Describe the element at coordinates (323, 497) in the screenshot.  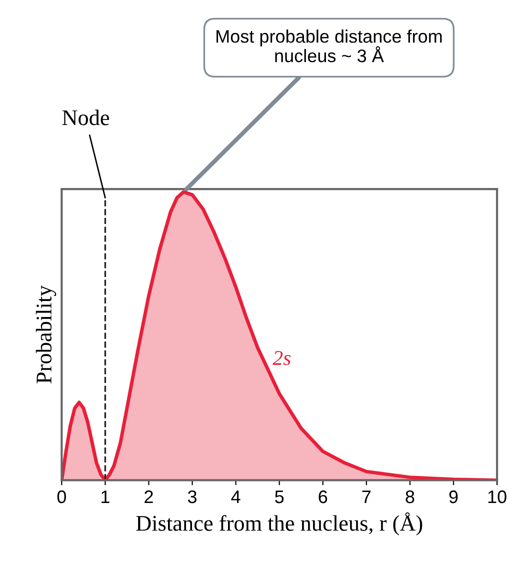
I see `x-tick-label: 6` at that location.